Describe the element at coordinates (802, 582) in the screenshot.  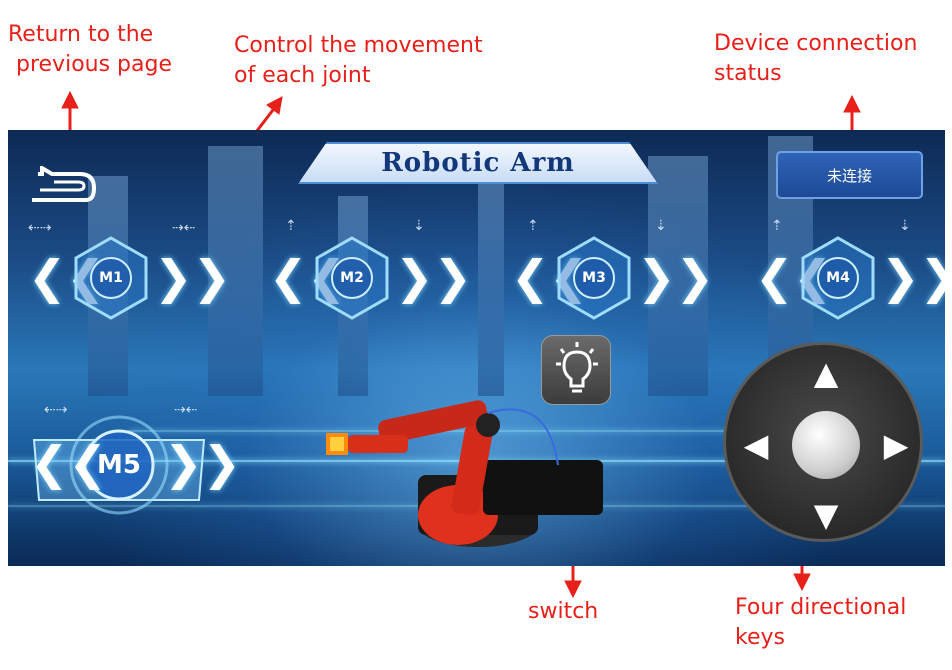
I see `arrow-dpad-head` at that location.